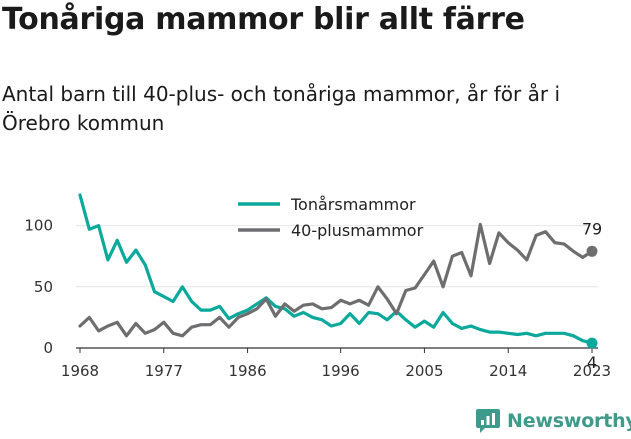  What do you see at coordinates (247, 371) in the screenshot?
I see `x-tick-label: 1986` at bounding box center [247, 371].